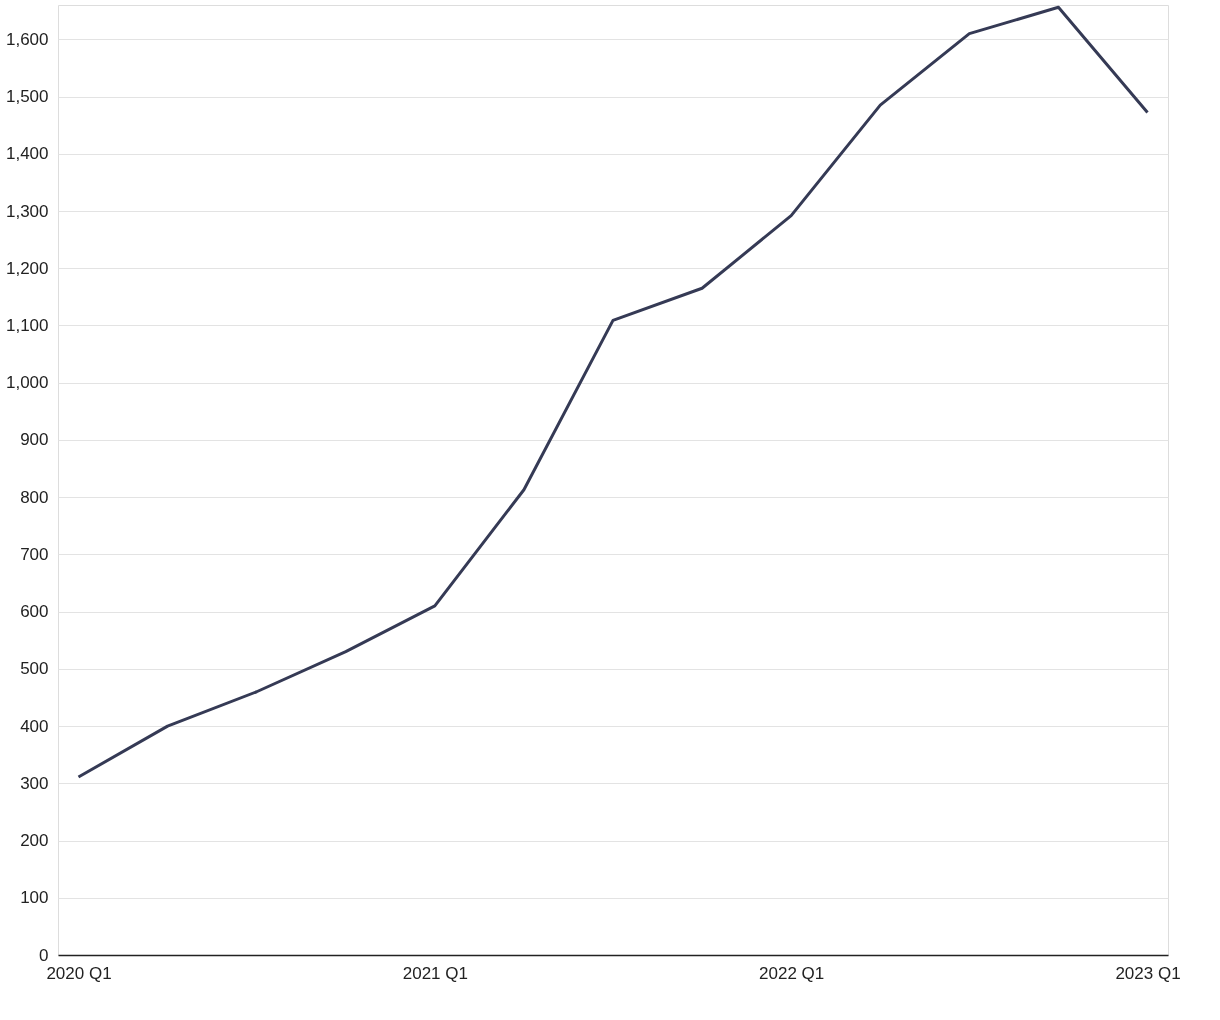 The width and height of the screenshot is (1220, 1020). Describe the element at coordinates (44, 955) in the screenshot. I see `y-tick-label: 0` at that location.